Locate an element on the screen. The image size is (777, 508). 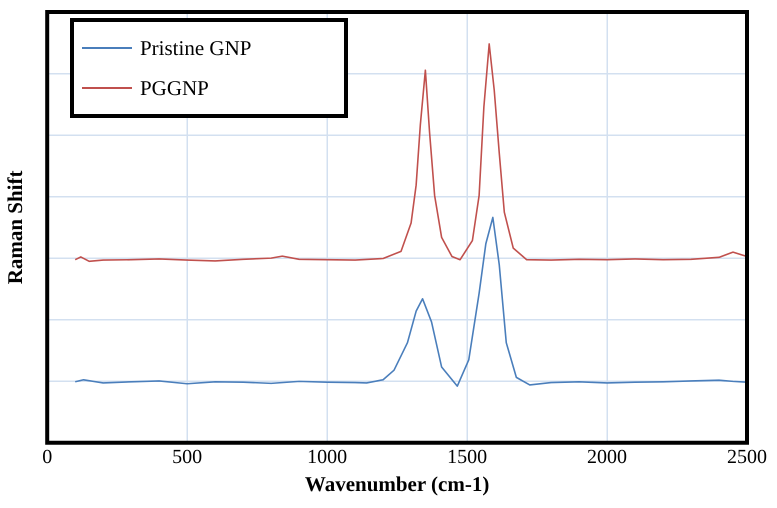
x-tick-label: 1500 is located at coordinates (467, 457).